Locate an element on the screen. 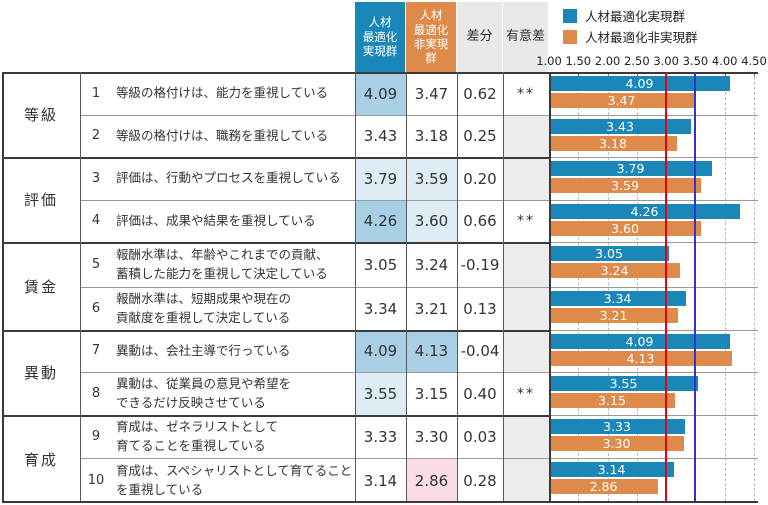 The height and width of the screenshot is (505, 768). axis-tick-label: 3.00 is located at coordinates (666, 61).